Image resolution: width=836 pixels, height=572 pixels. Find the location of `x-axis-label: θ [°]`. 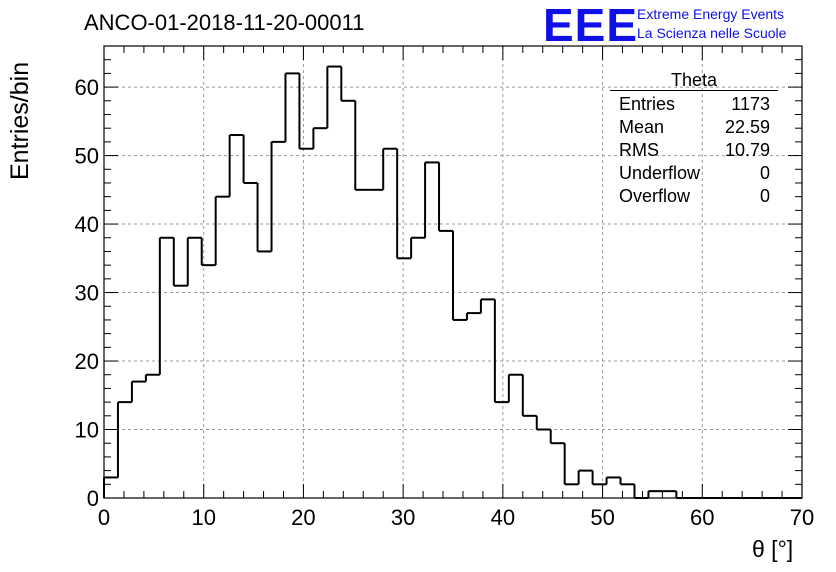

x-axis-label: θ [°] is located at coordinates (773, 549).